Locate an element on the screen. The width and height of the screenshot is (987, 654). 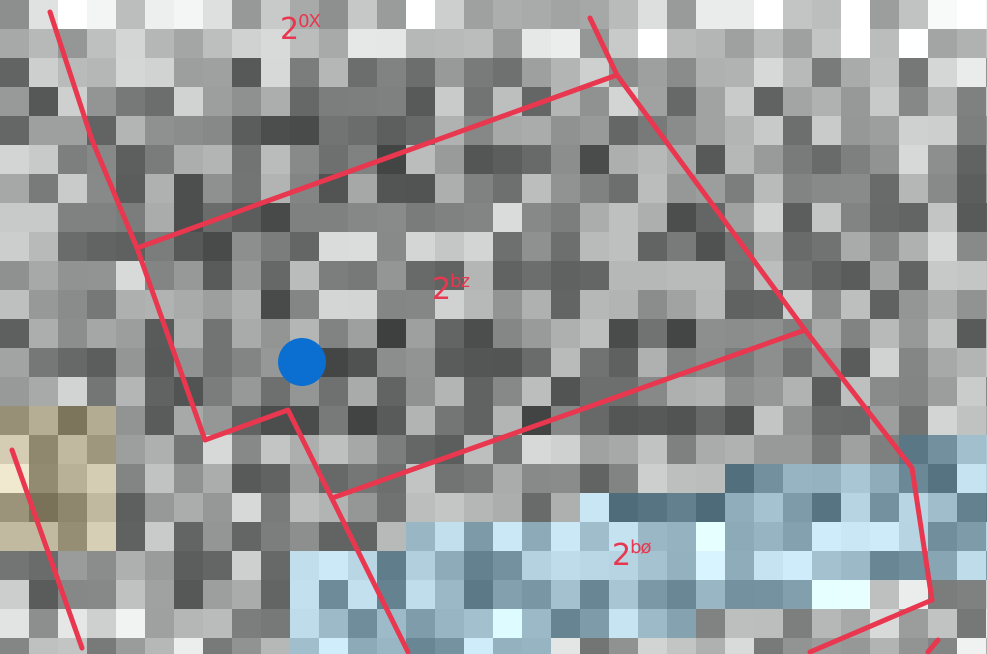
location-dot-icon is located at coordinates (302, 362).